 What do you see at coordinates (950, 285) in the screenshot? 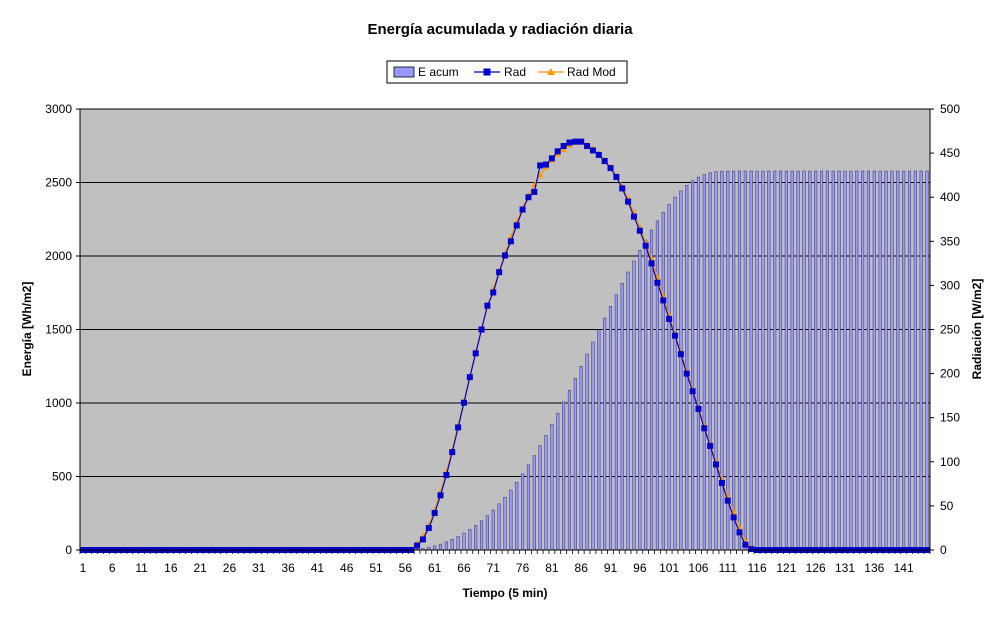
I see `right-tick-label-300: 300` at bounding box center [950, 285].